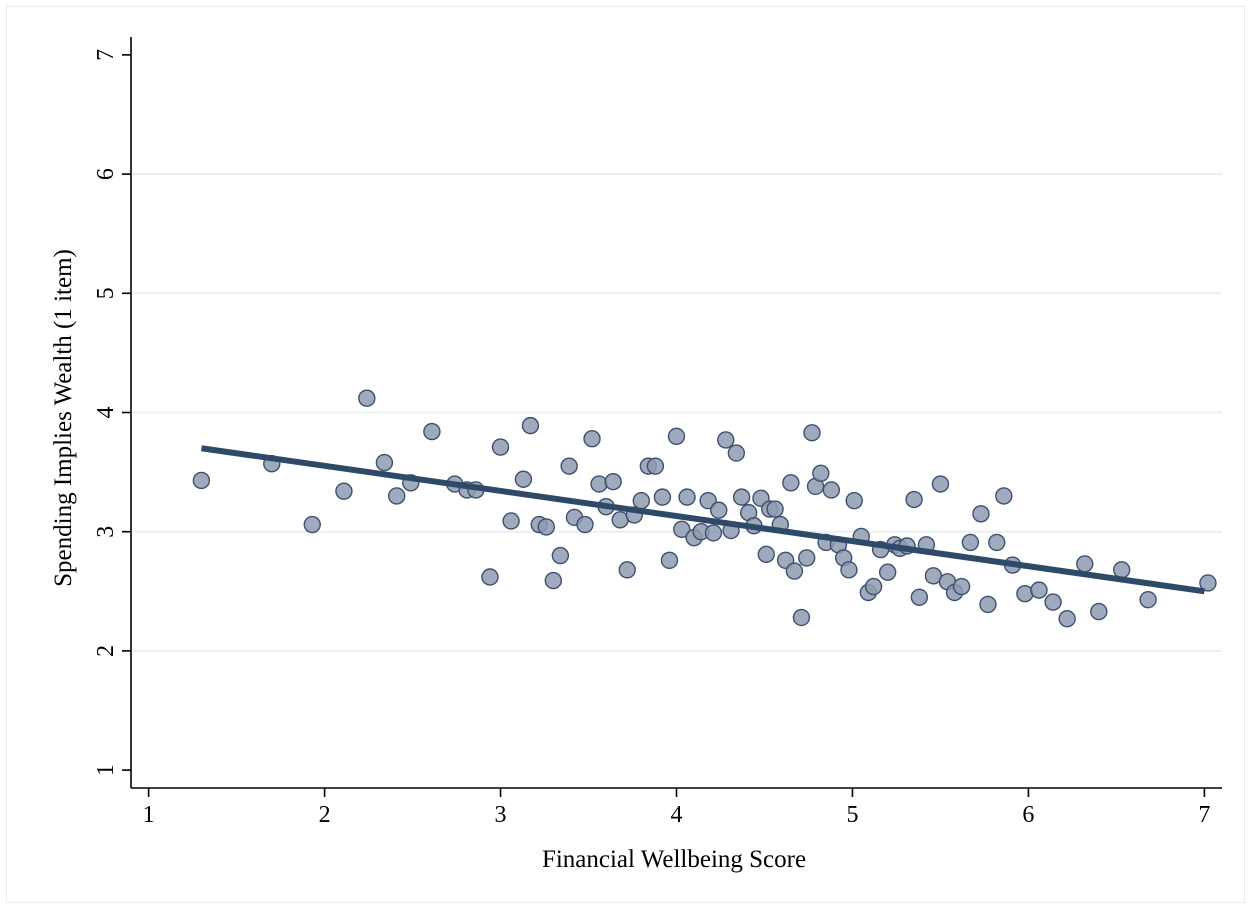 The image size is (1251, 909). I want to click on fit-line, so click(702, 520).